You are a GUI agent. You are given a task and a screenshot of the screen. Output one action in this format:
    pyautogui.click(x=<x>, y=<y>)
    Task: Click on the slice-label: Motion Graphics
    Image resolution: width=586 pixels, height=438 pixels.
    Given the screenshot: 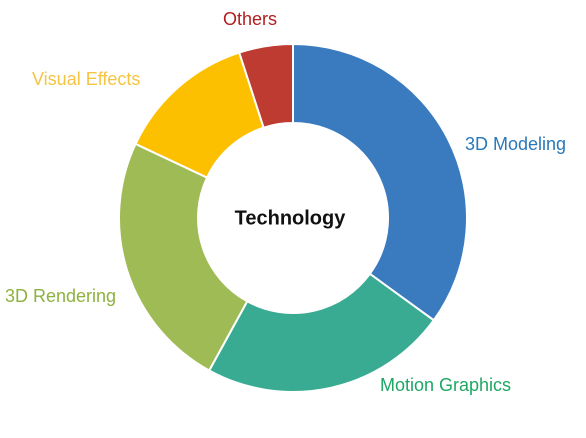 What is the action you would take?
    pyautogui.click(x=445, y=385)
    